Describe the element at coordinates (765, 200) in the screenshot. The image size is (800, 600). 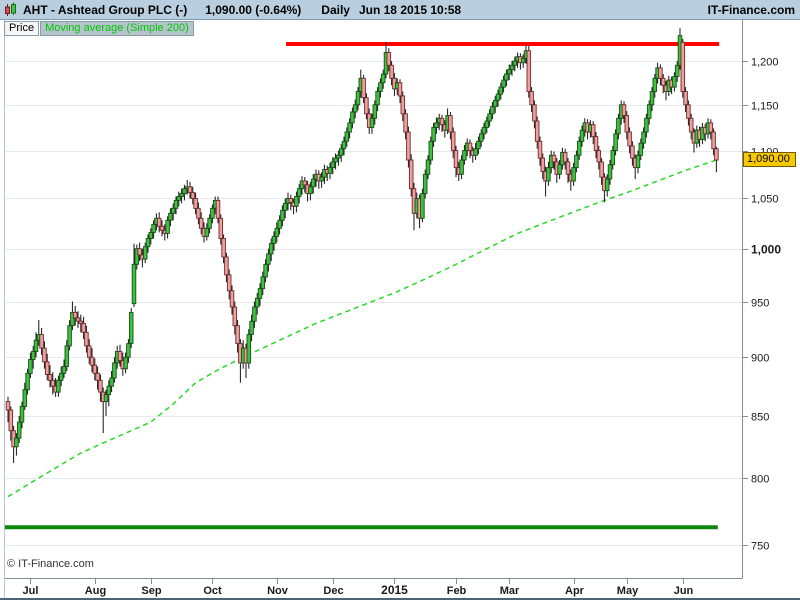
I see `y-tick-label: 1,050` at that location.